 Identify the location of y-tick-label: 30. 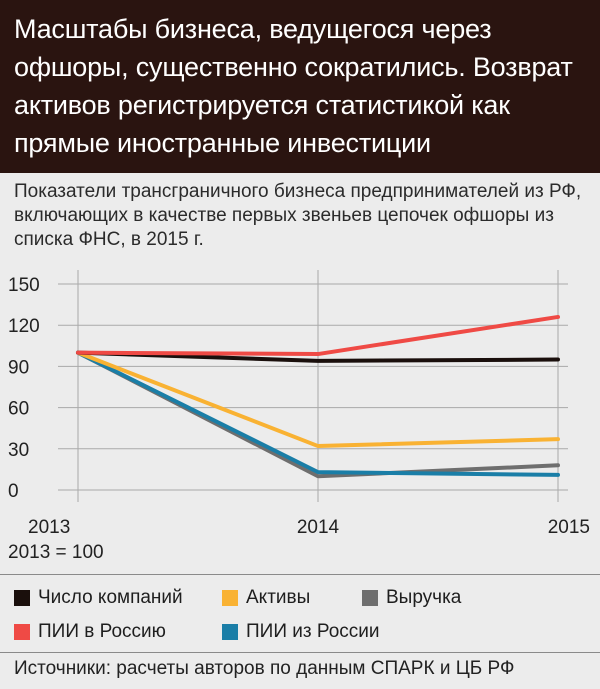
(18, 450).